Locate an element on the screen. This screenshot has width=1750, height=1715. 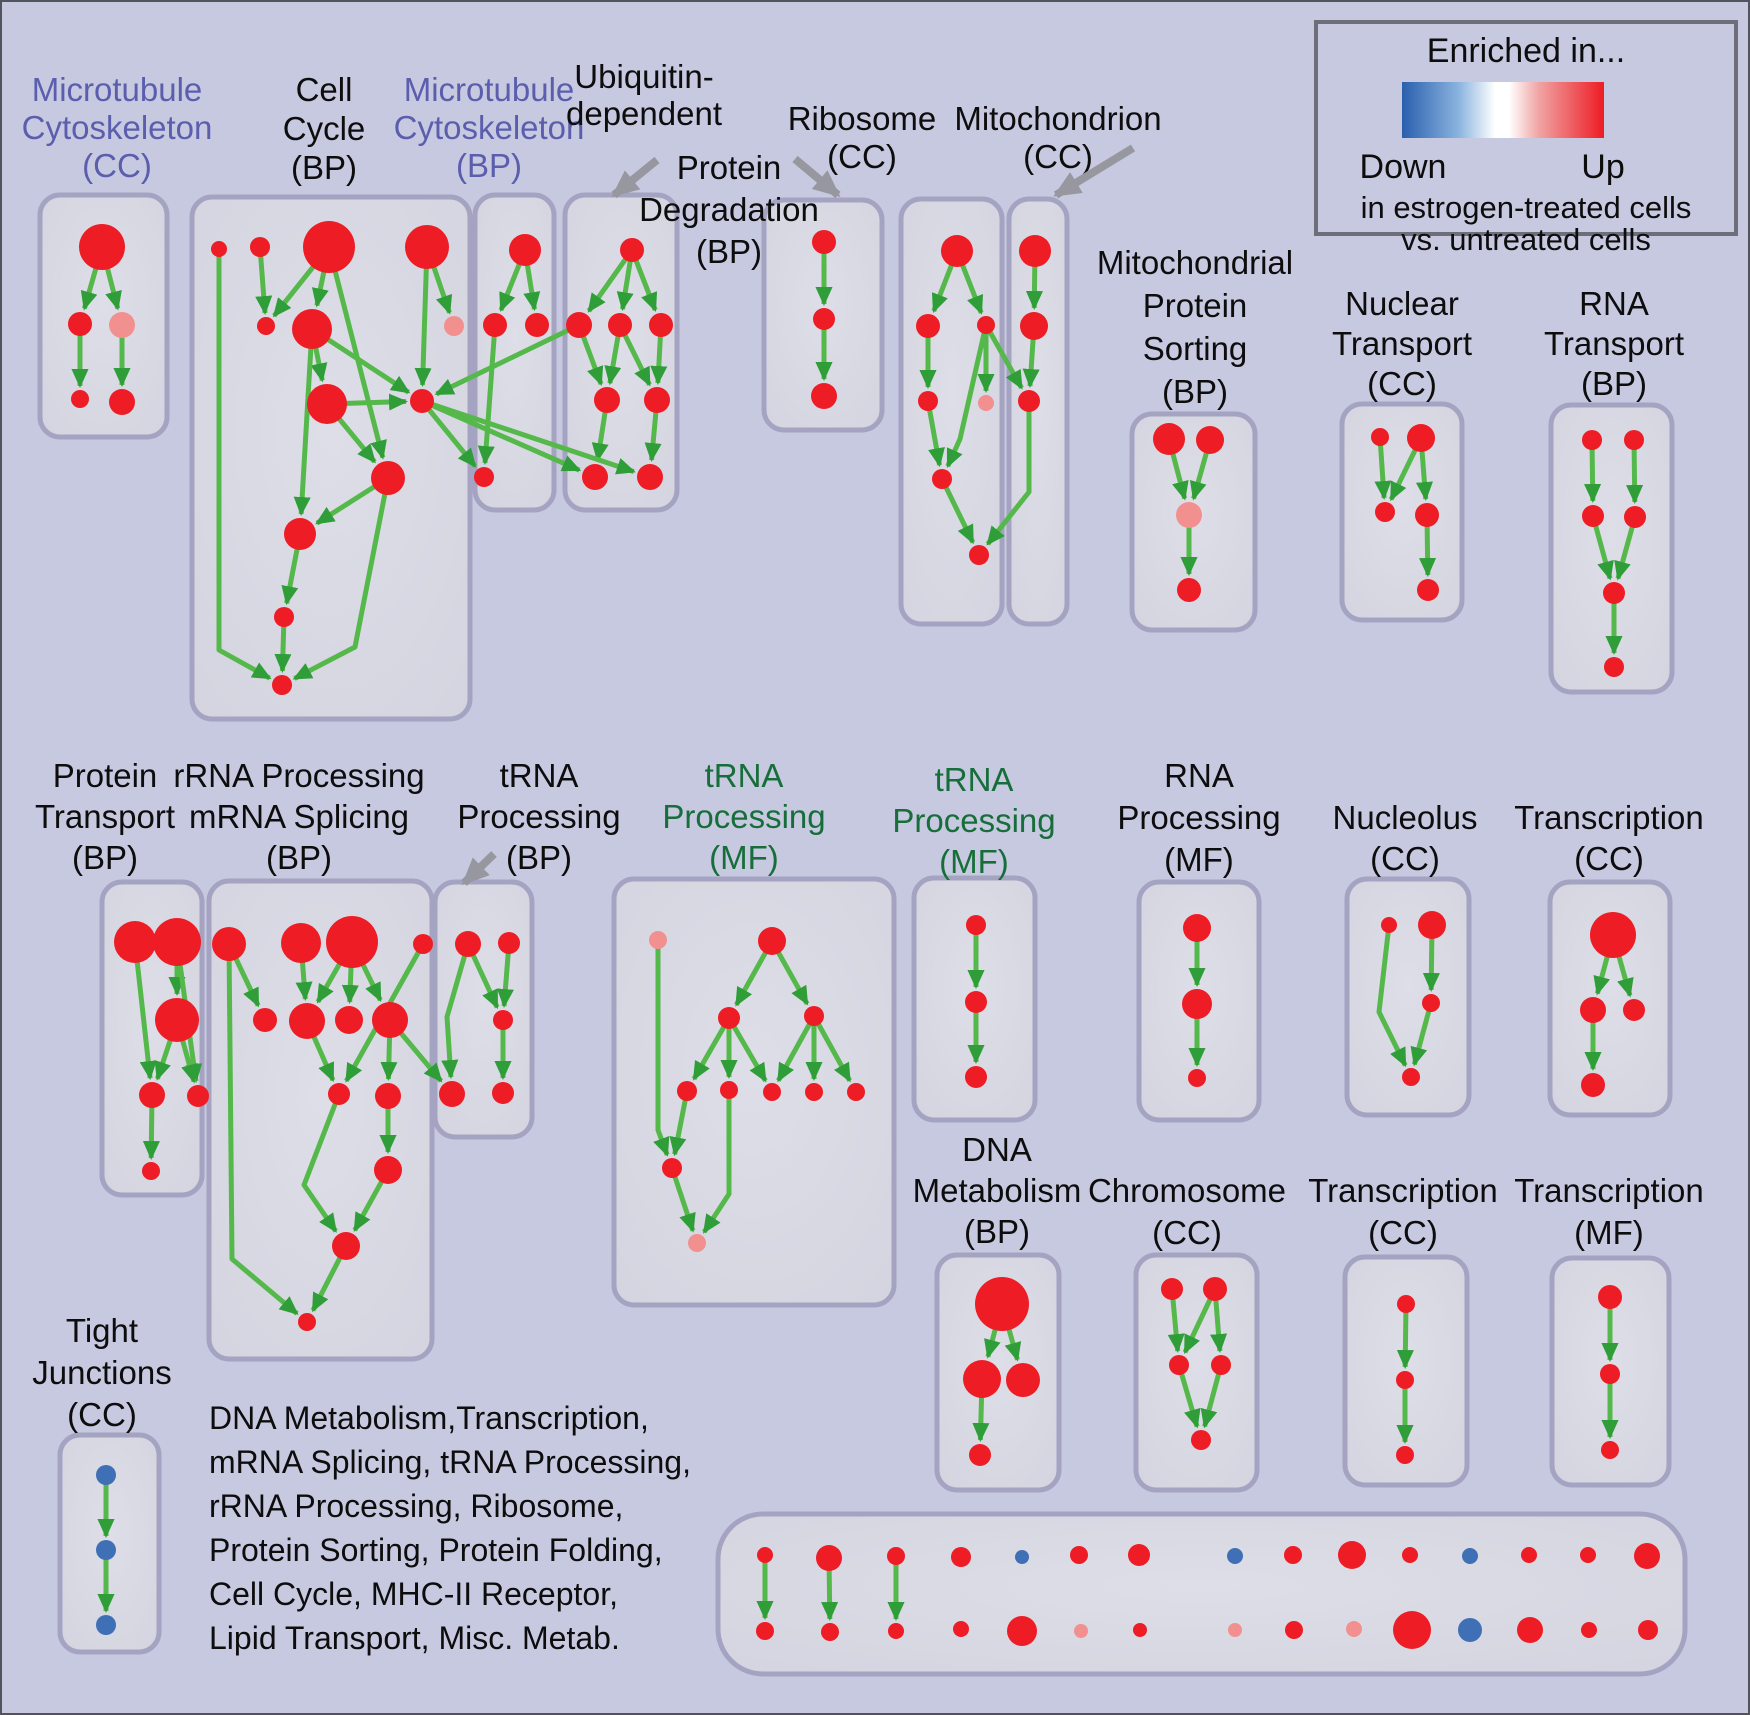
legend-gradient-bar is located at coordinates (1503, 110).